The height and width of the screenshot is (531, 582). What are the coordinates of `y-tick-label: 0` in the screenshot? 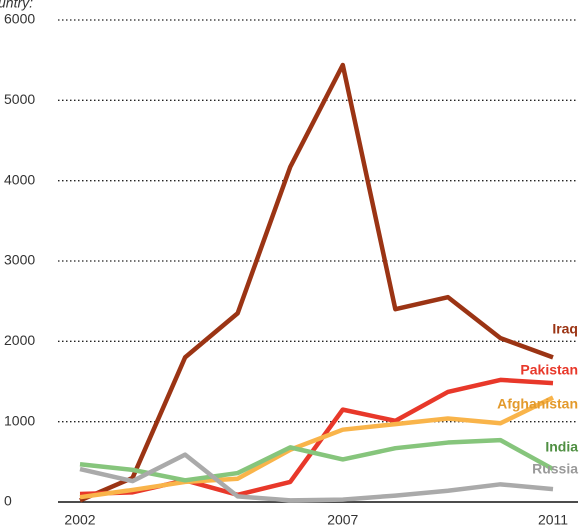 It's located at (8, 501).